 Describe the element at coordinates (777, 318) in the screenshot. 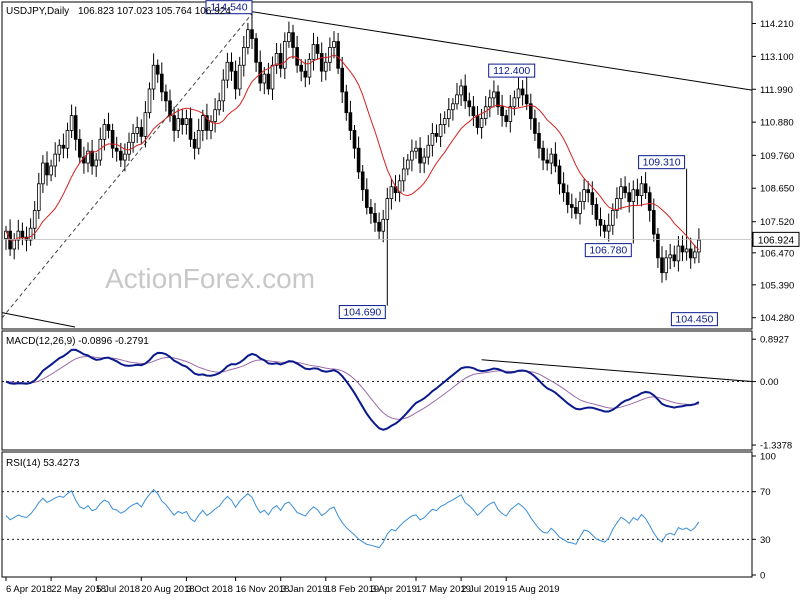

I see `price-axis-label: 104.280` at that location.